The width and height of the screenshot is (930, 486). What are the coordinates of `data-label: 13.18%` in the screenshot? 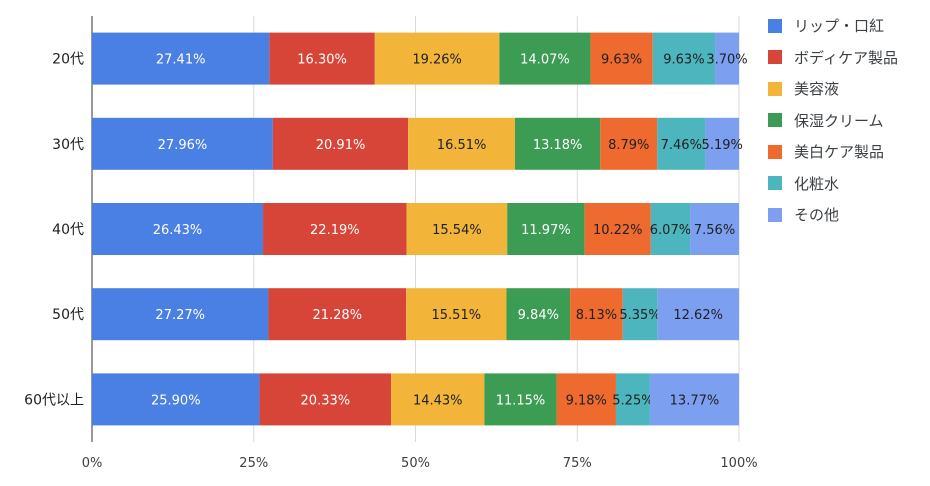 It's located at (558, 145).